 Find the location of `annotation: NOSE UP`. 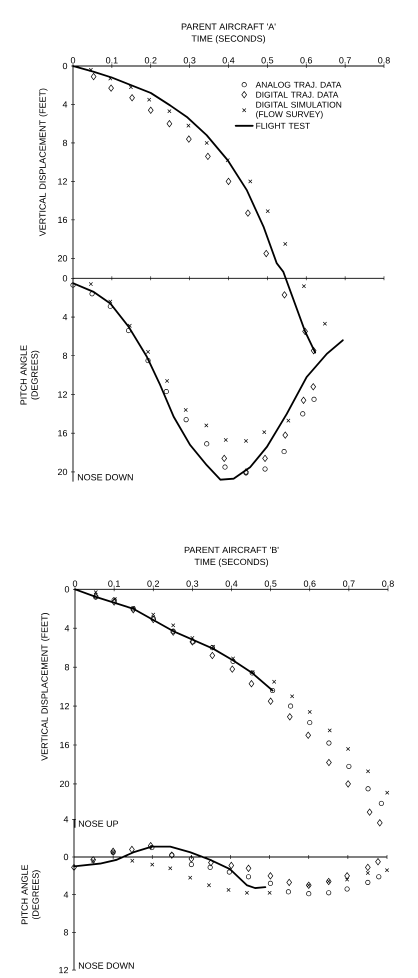

annotation: NOSE UP is located at coordinates (98, 823).